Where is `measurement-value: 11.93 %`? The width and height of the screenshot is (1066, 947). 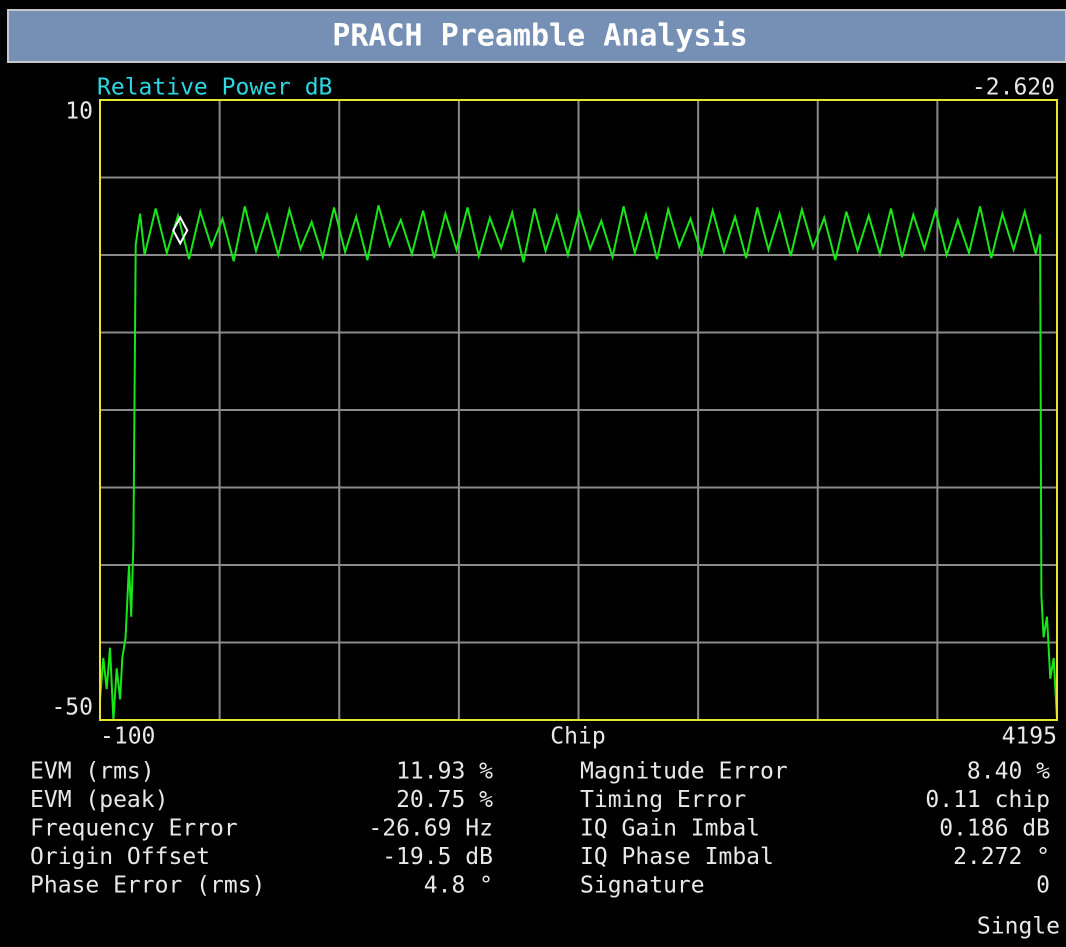
measurement-value: 11.93 % is located at coordinates (444, 772).